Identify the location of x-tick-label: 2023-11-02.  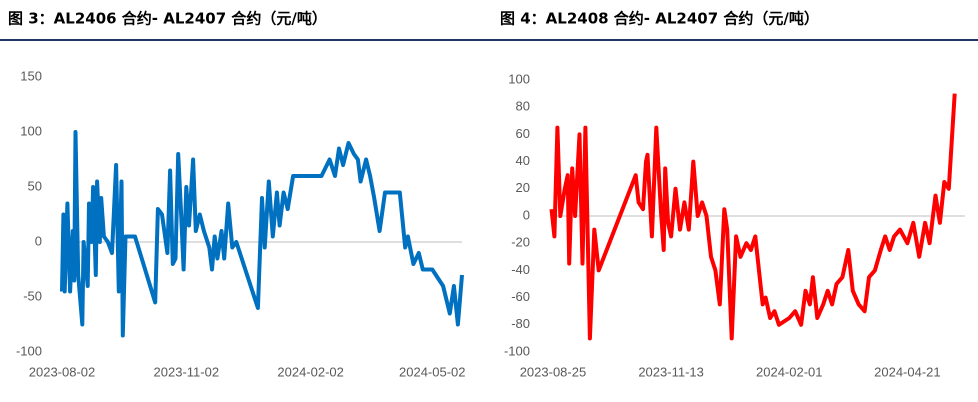
(187, 371).